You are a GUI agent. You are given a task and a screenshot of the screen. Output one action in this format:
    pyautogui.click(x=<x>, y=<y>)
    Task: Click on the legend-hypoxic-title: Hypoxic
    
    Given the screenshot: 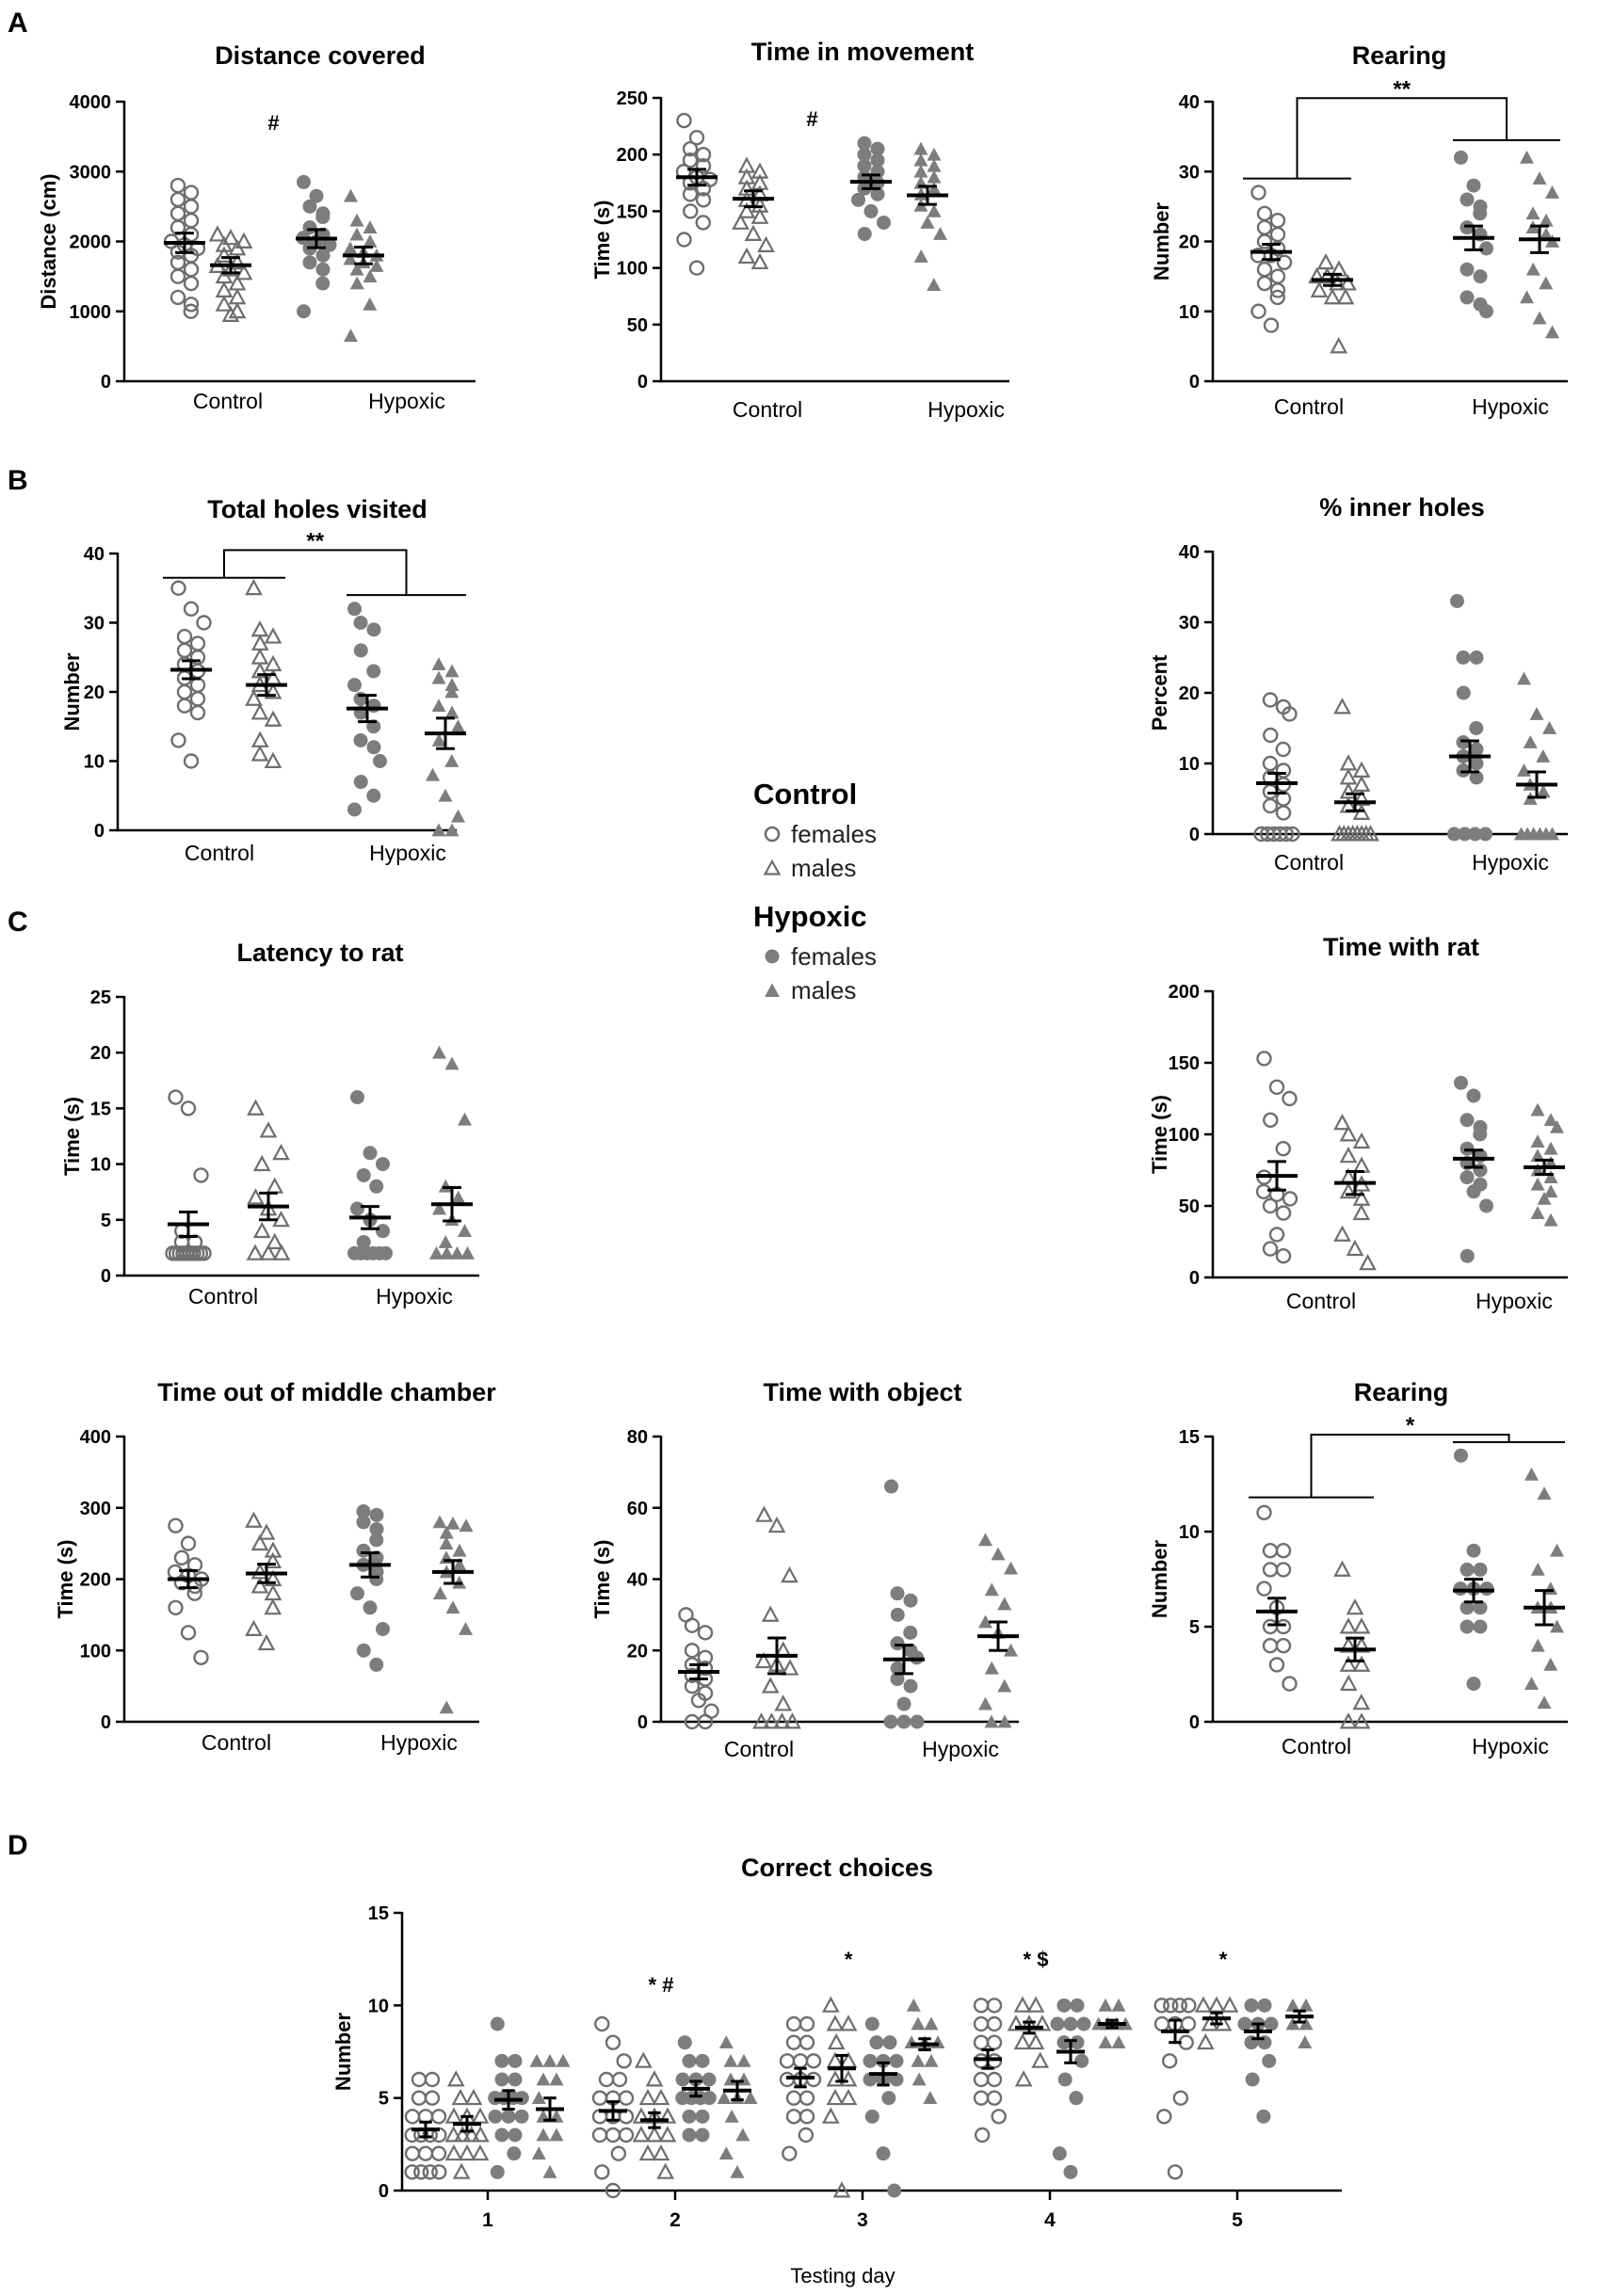 What is the action you would take?
    pyautogui.click(x=810, y=916)
    